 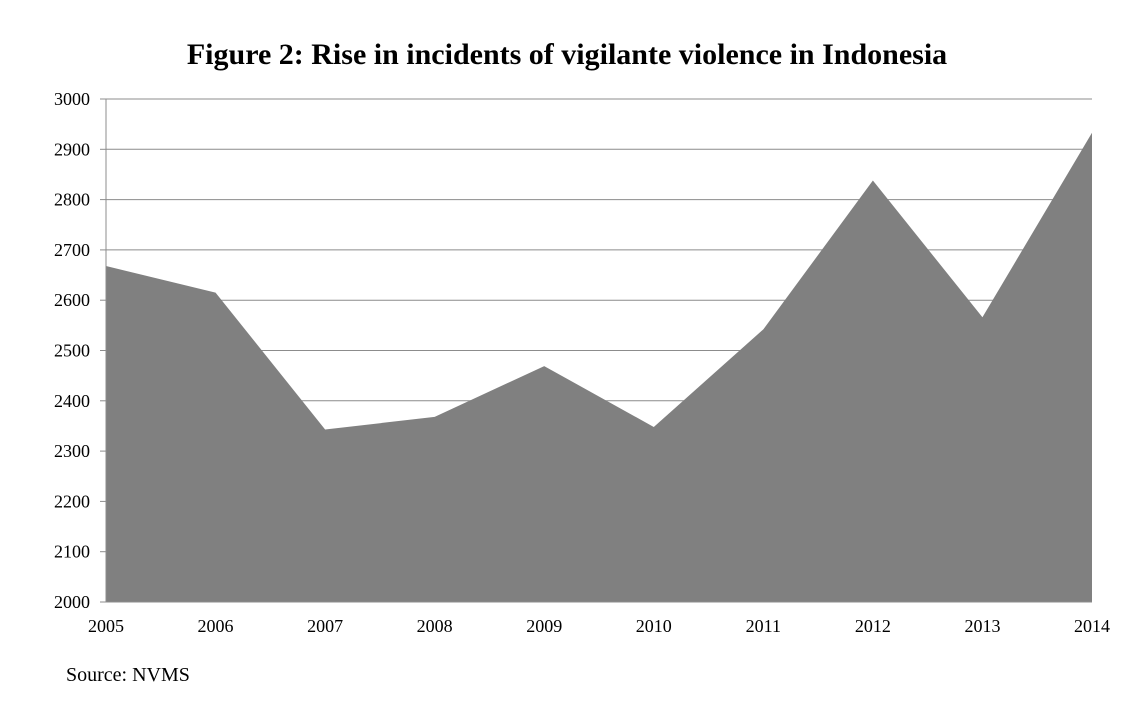 I want to click on y-tick-label: 2800, so click(x=72, y=200).